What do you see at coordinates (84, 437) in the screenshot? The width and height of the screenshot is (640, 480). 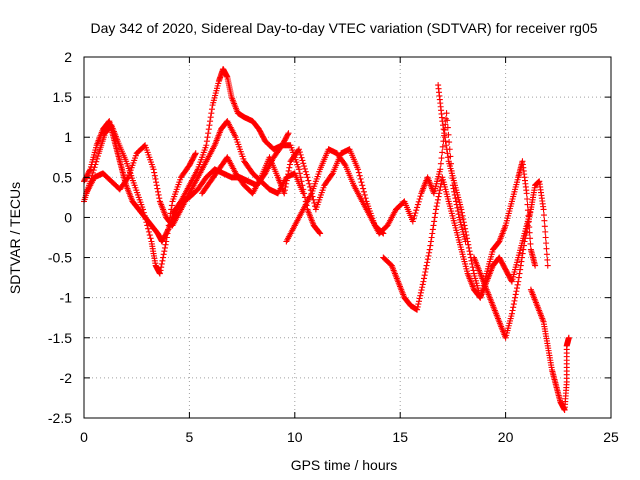 I see `x-tick-label: 0` at bounding box center [84, 437].